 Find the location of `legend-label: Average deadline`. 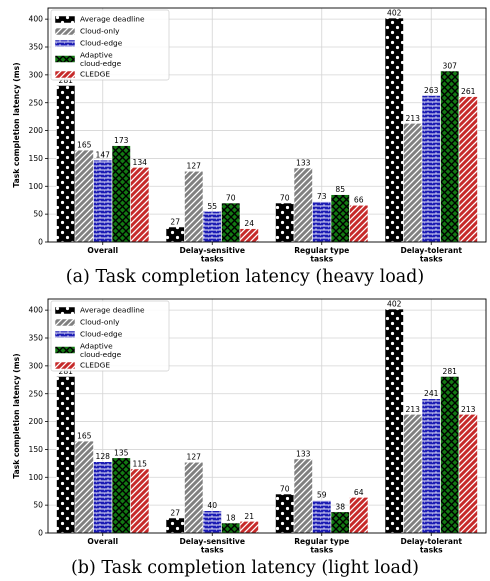

legend-label: Average deadline is located at coordinates (112, 310).